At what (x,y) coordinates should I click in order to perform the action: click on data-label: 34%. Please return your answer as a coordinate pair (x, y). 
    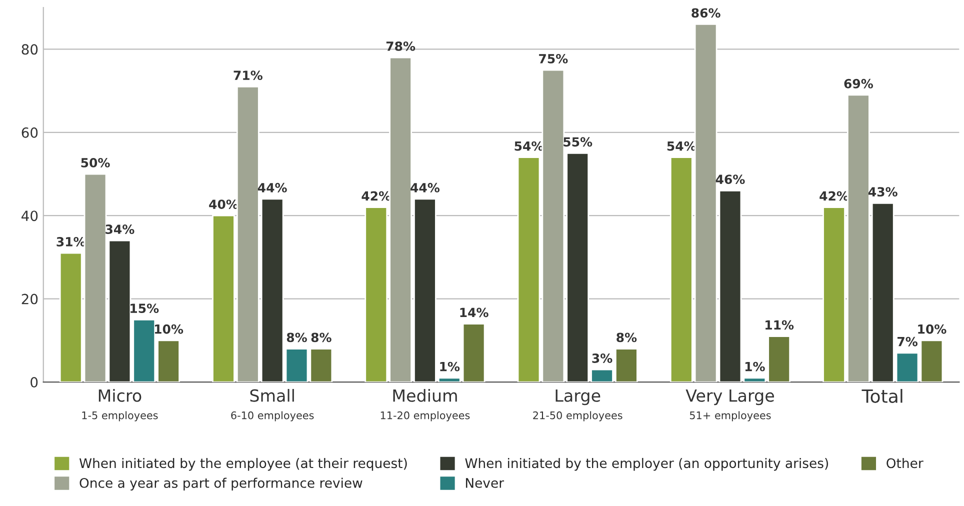
    Looking at the image, I should click on (120, 229).